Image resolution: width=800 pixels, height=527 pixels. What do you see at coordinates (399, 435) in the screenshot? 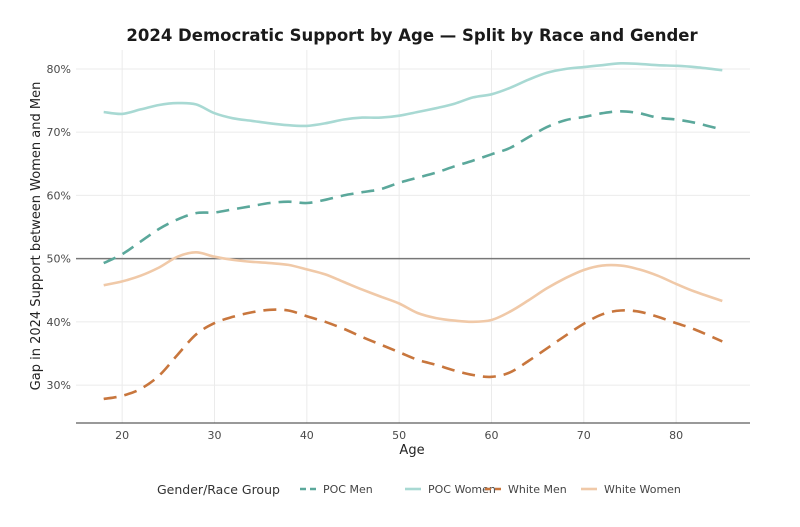
I see `x-tick-label: 50` at bounding box center [399, 435].